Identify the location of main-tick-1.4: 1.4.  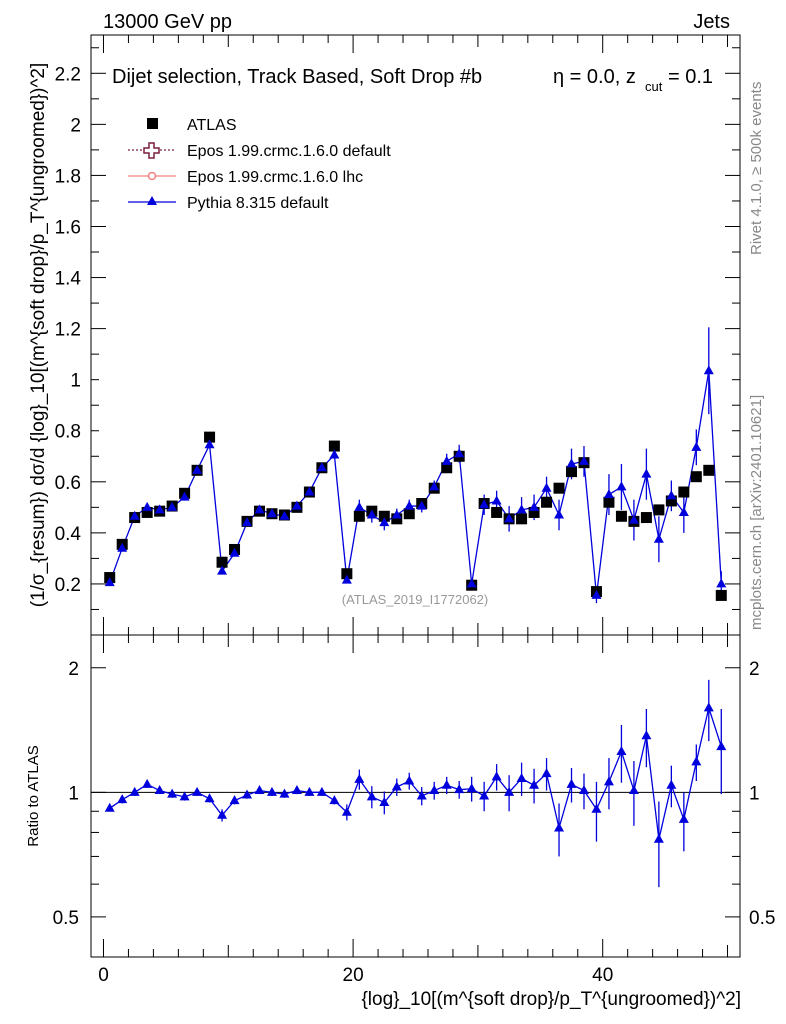
(68, 279).